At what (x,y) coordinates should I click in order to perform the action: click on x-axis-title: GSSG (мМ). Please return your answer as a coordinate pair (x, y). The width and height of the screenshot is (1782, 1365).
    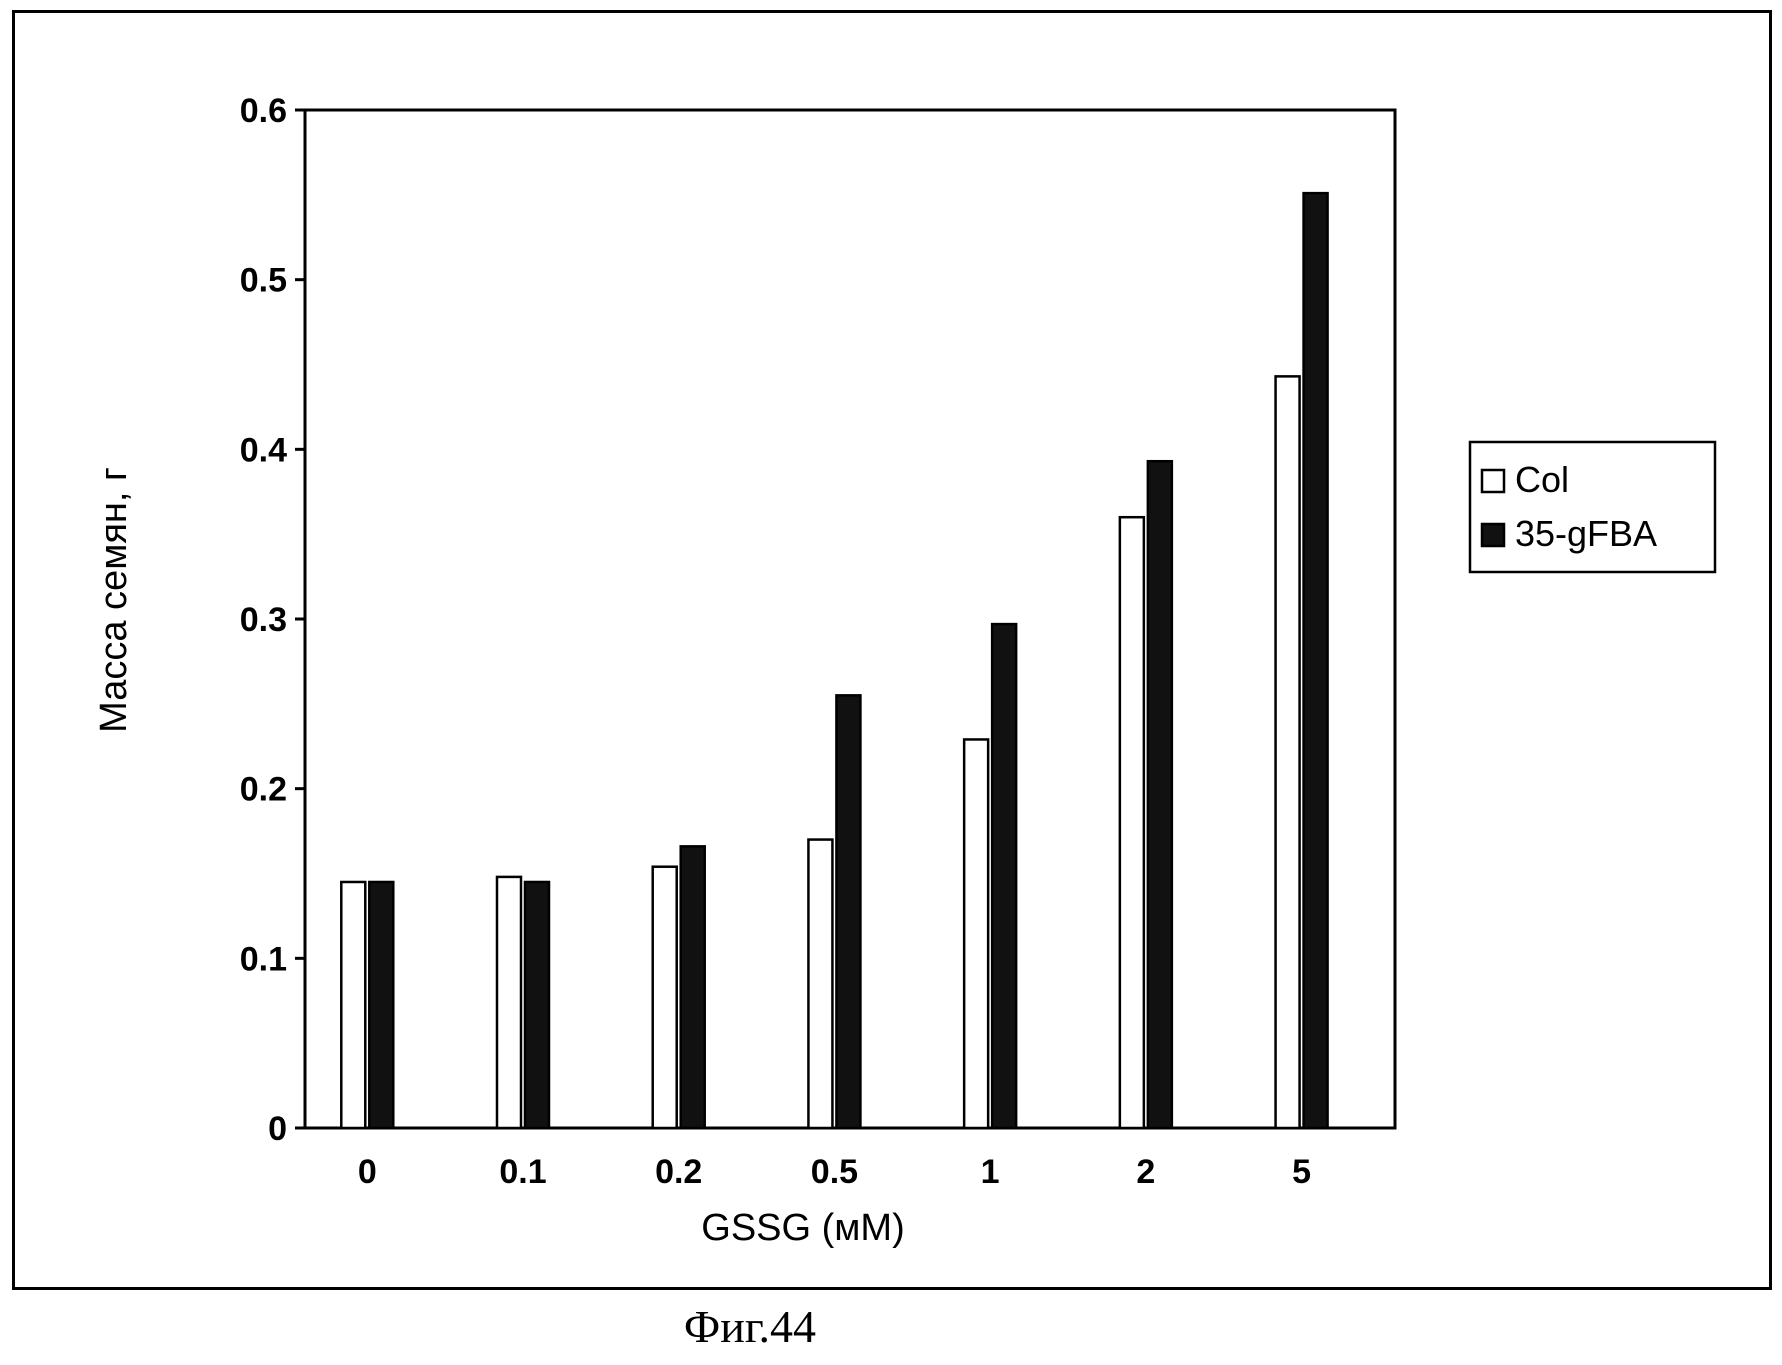
    Looking at the image, I should click on (802, 1228).